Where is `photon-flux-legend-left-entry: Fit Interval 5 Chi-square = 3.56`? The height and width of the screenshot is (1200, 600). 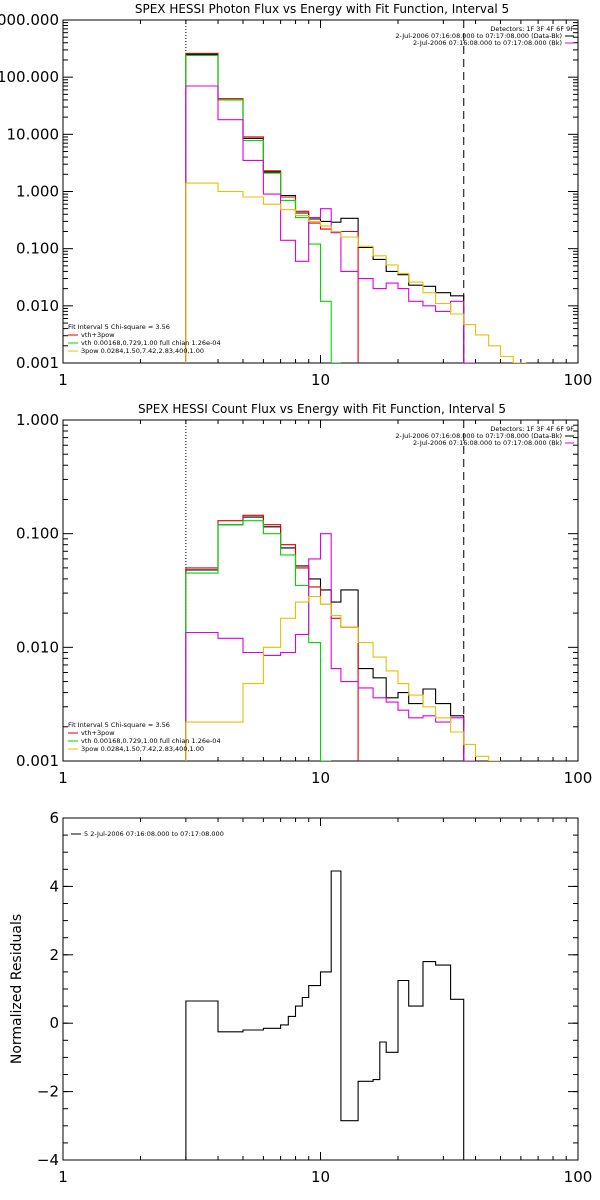 photon-flux-legend-left-entry: Fit Interval 5 Chi-square = 3.56 is located at coordinates (119, 327).